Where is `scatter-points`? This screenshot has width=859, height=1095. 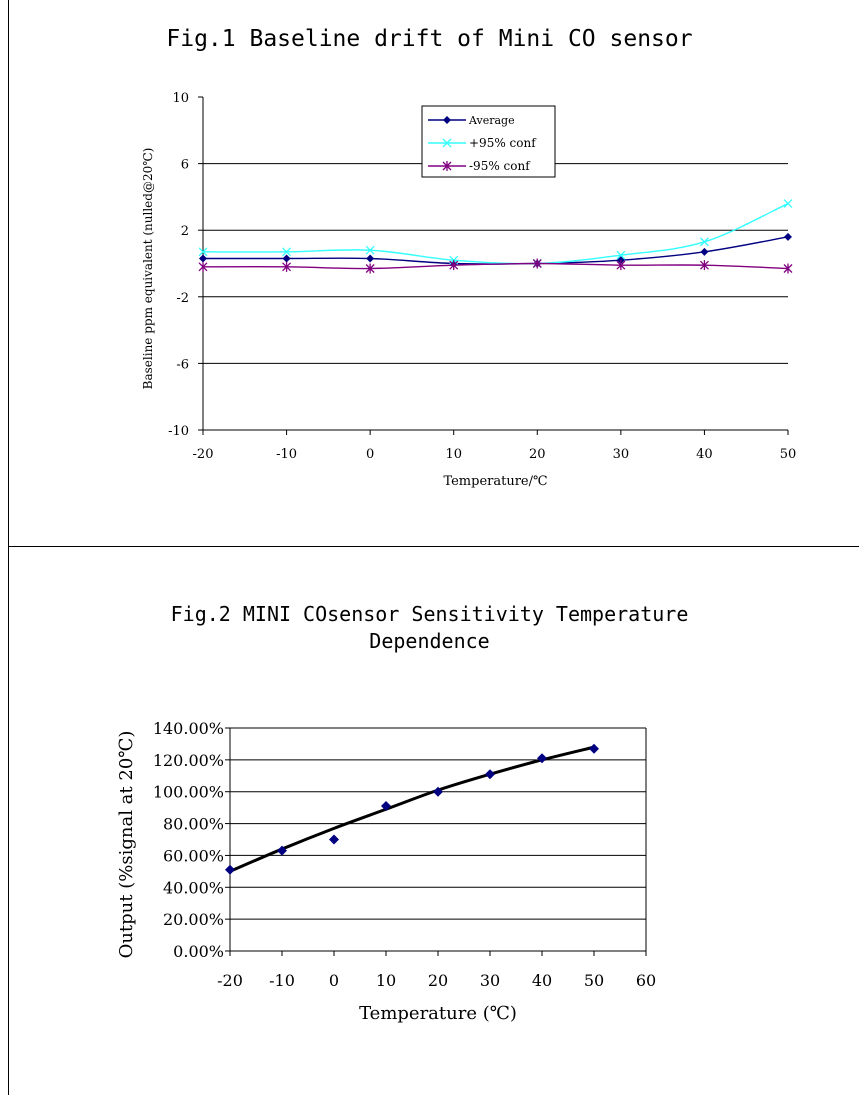 scatter-points is located at coordinates (412, 809).